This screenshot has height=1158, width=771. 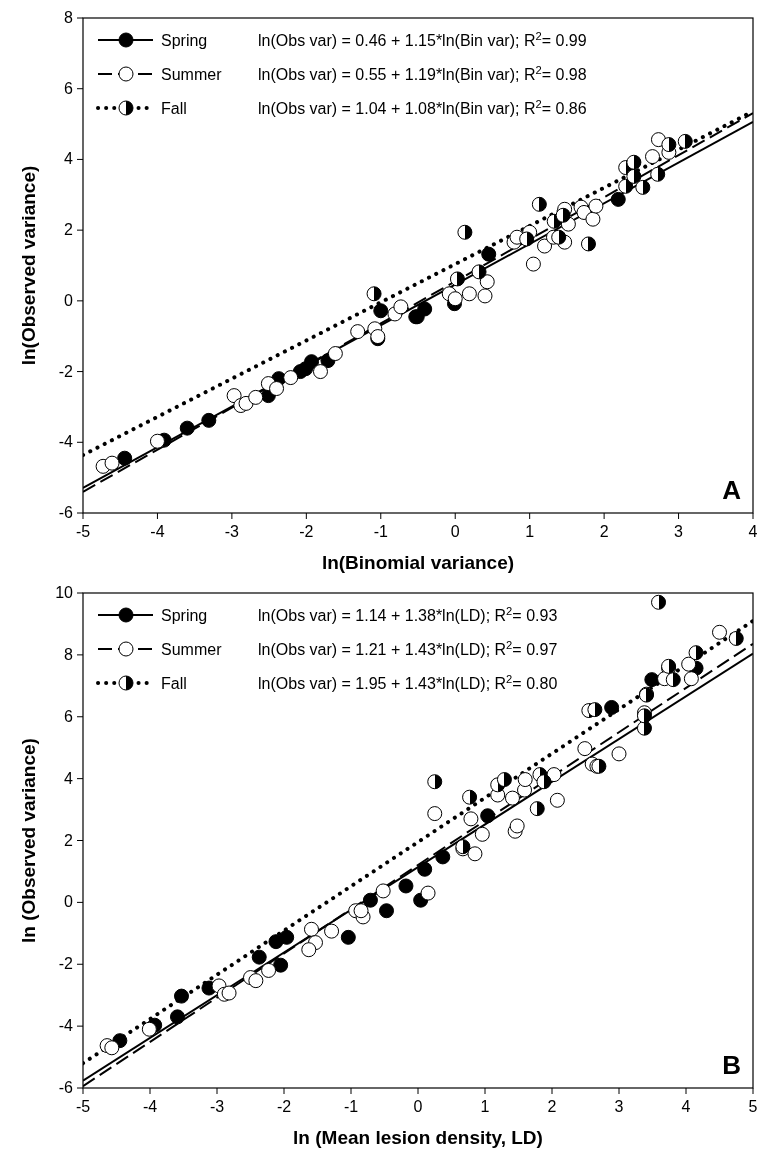 I want to click on annotation: B, so click(x=731, y=1065).